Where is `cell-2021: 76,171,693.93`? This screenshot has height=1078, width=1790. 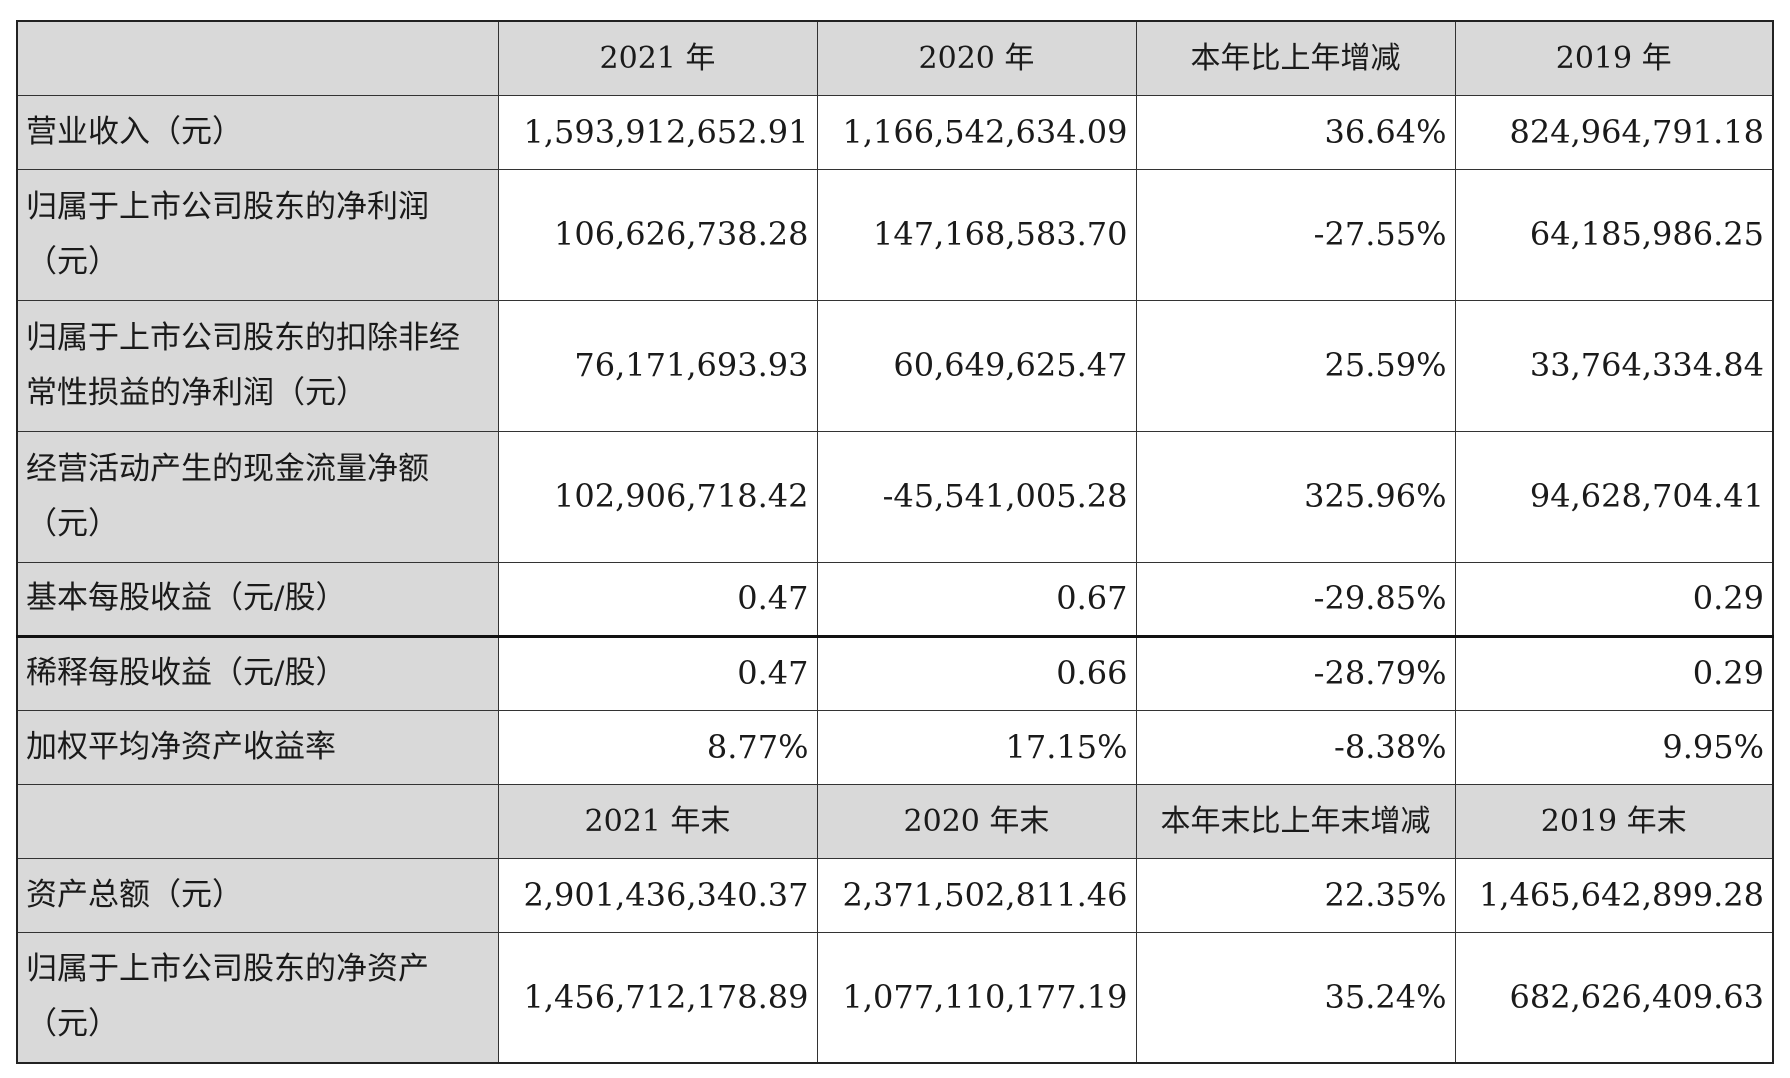 cell-2021: 76,171,693.93 is located at coordinates (657, 365).